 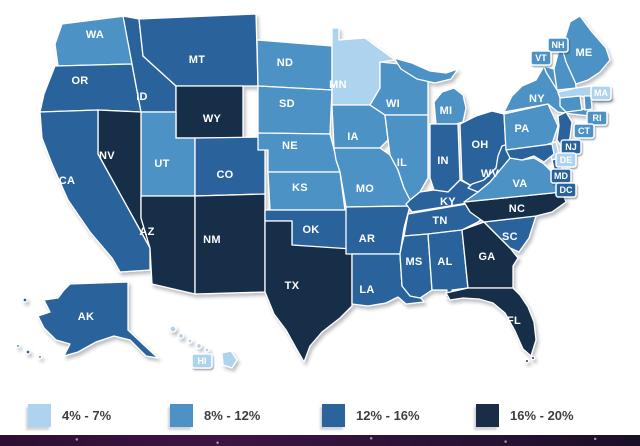 I want to click on legend: 4% - 7% 8% - 12% 12% - 16% 16% - 20%, so click(x=320, y=416).